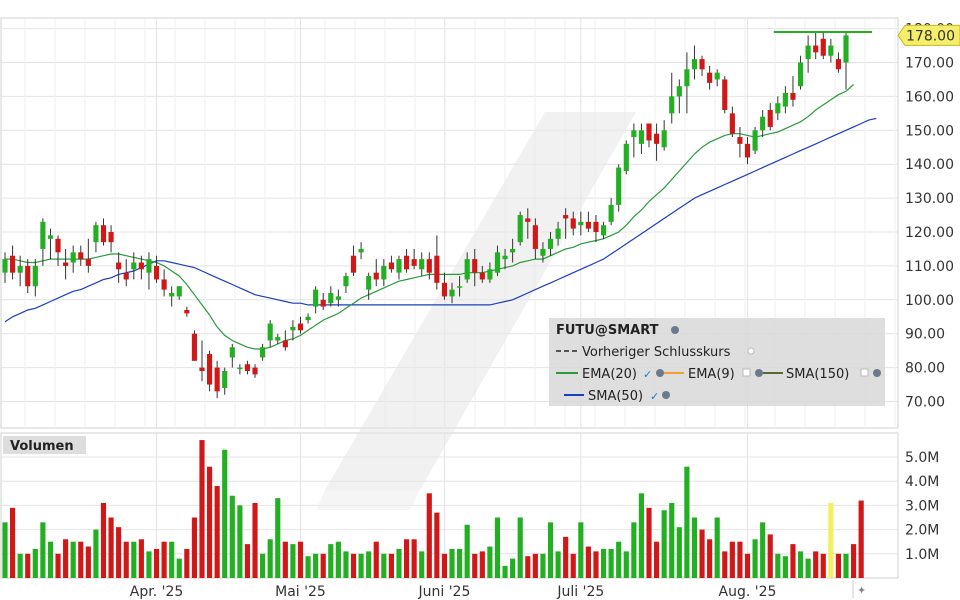 This screenshot has height=600, width=960. What do you see at coordinates (817, 374) in the screenshot?
I see `legend-item-sma150: SMA(150)` at bounding box center [817, 374].